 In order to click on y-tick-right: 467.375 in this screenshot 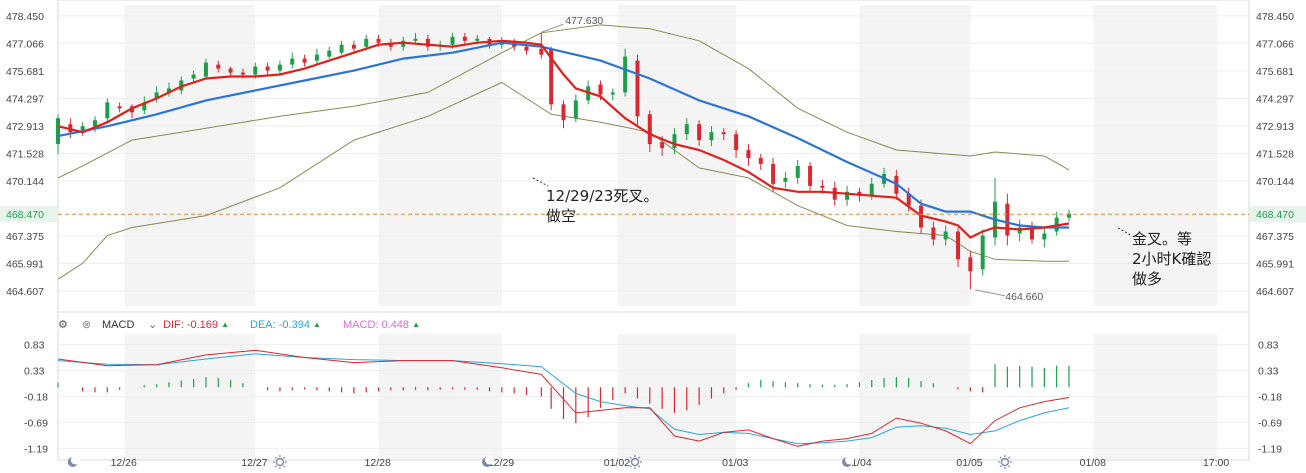, I will do `click(1275, 237)`.